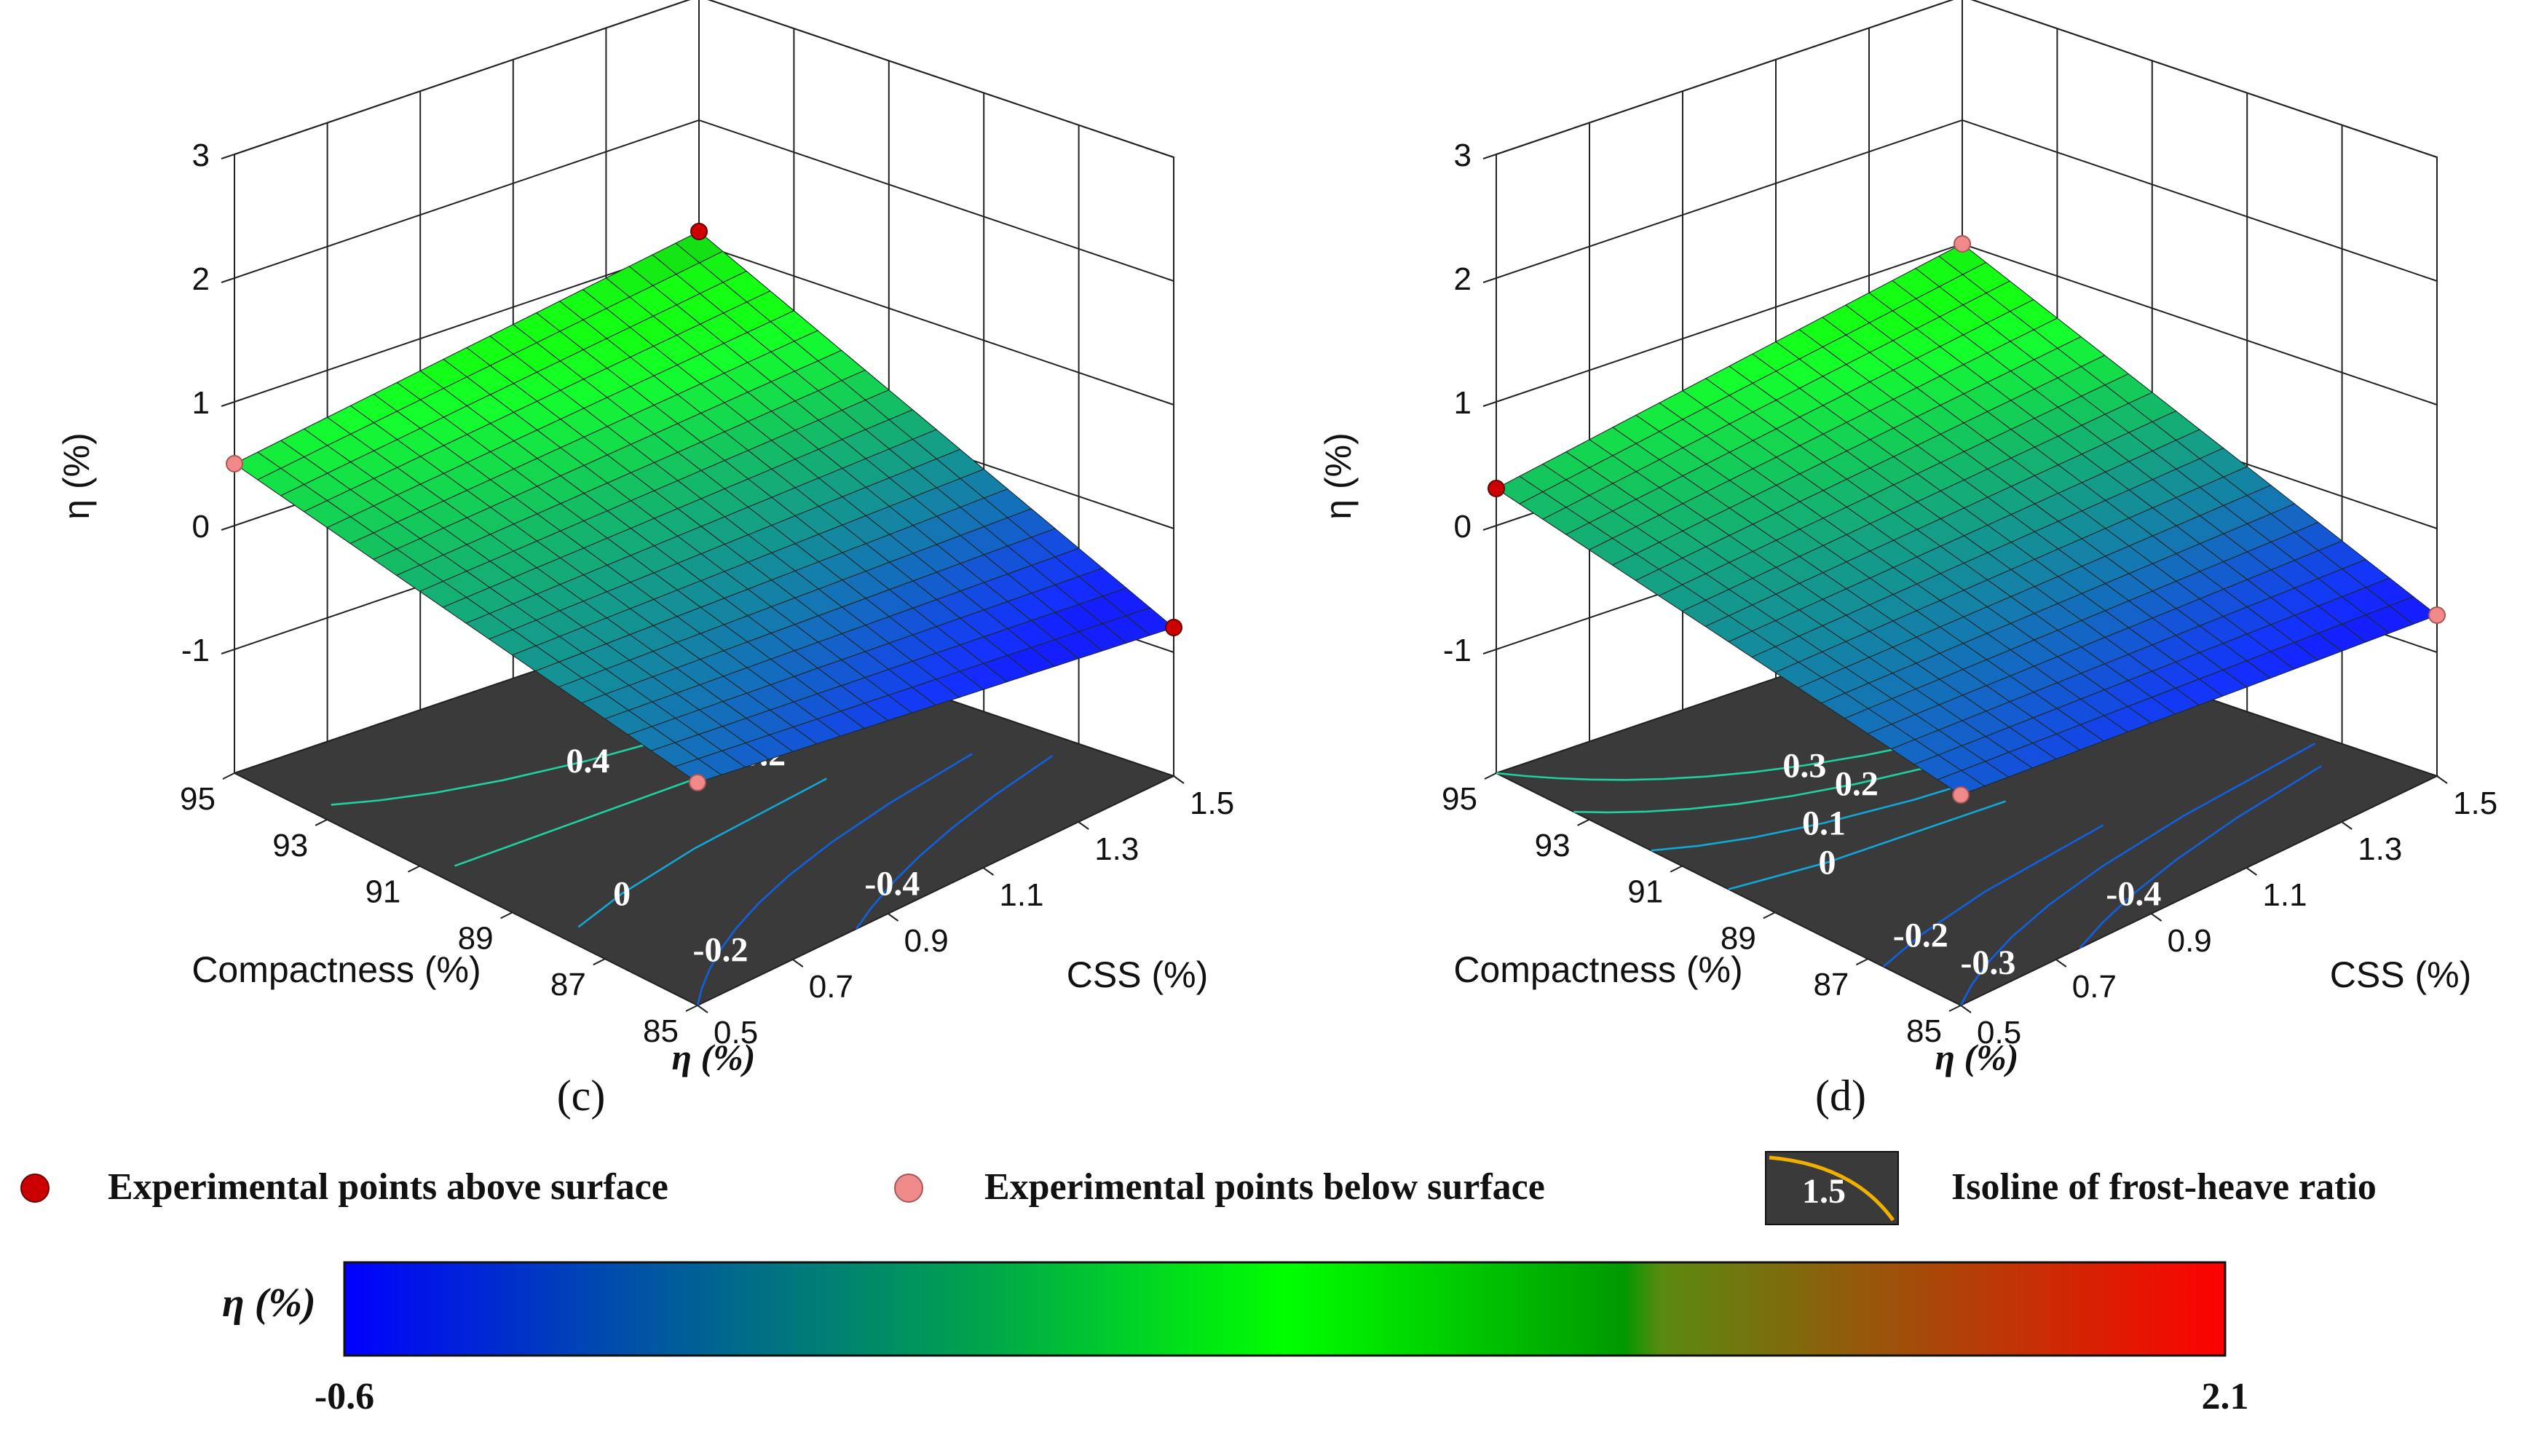  I want to click on legend-below-marker, so click(908, 1188).